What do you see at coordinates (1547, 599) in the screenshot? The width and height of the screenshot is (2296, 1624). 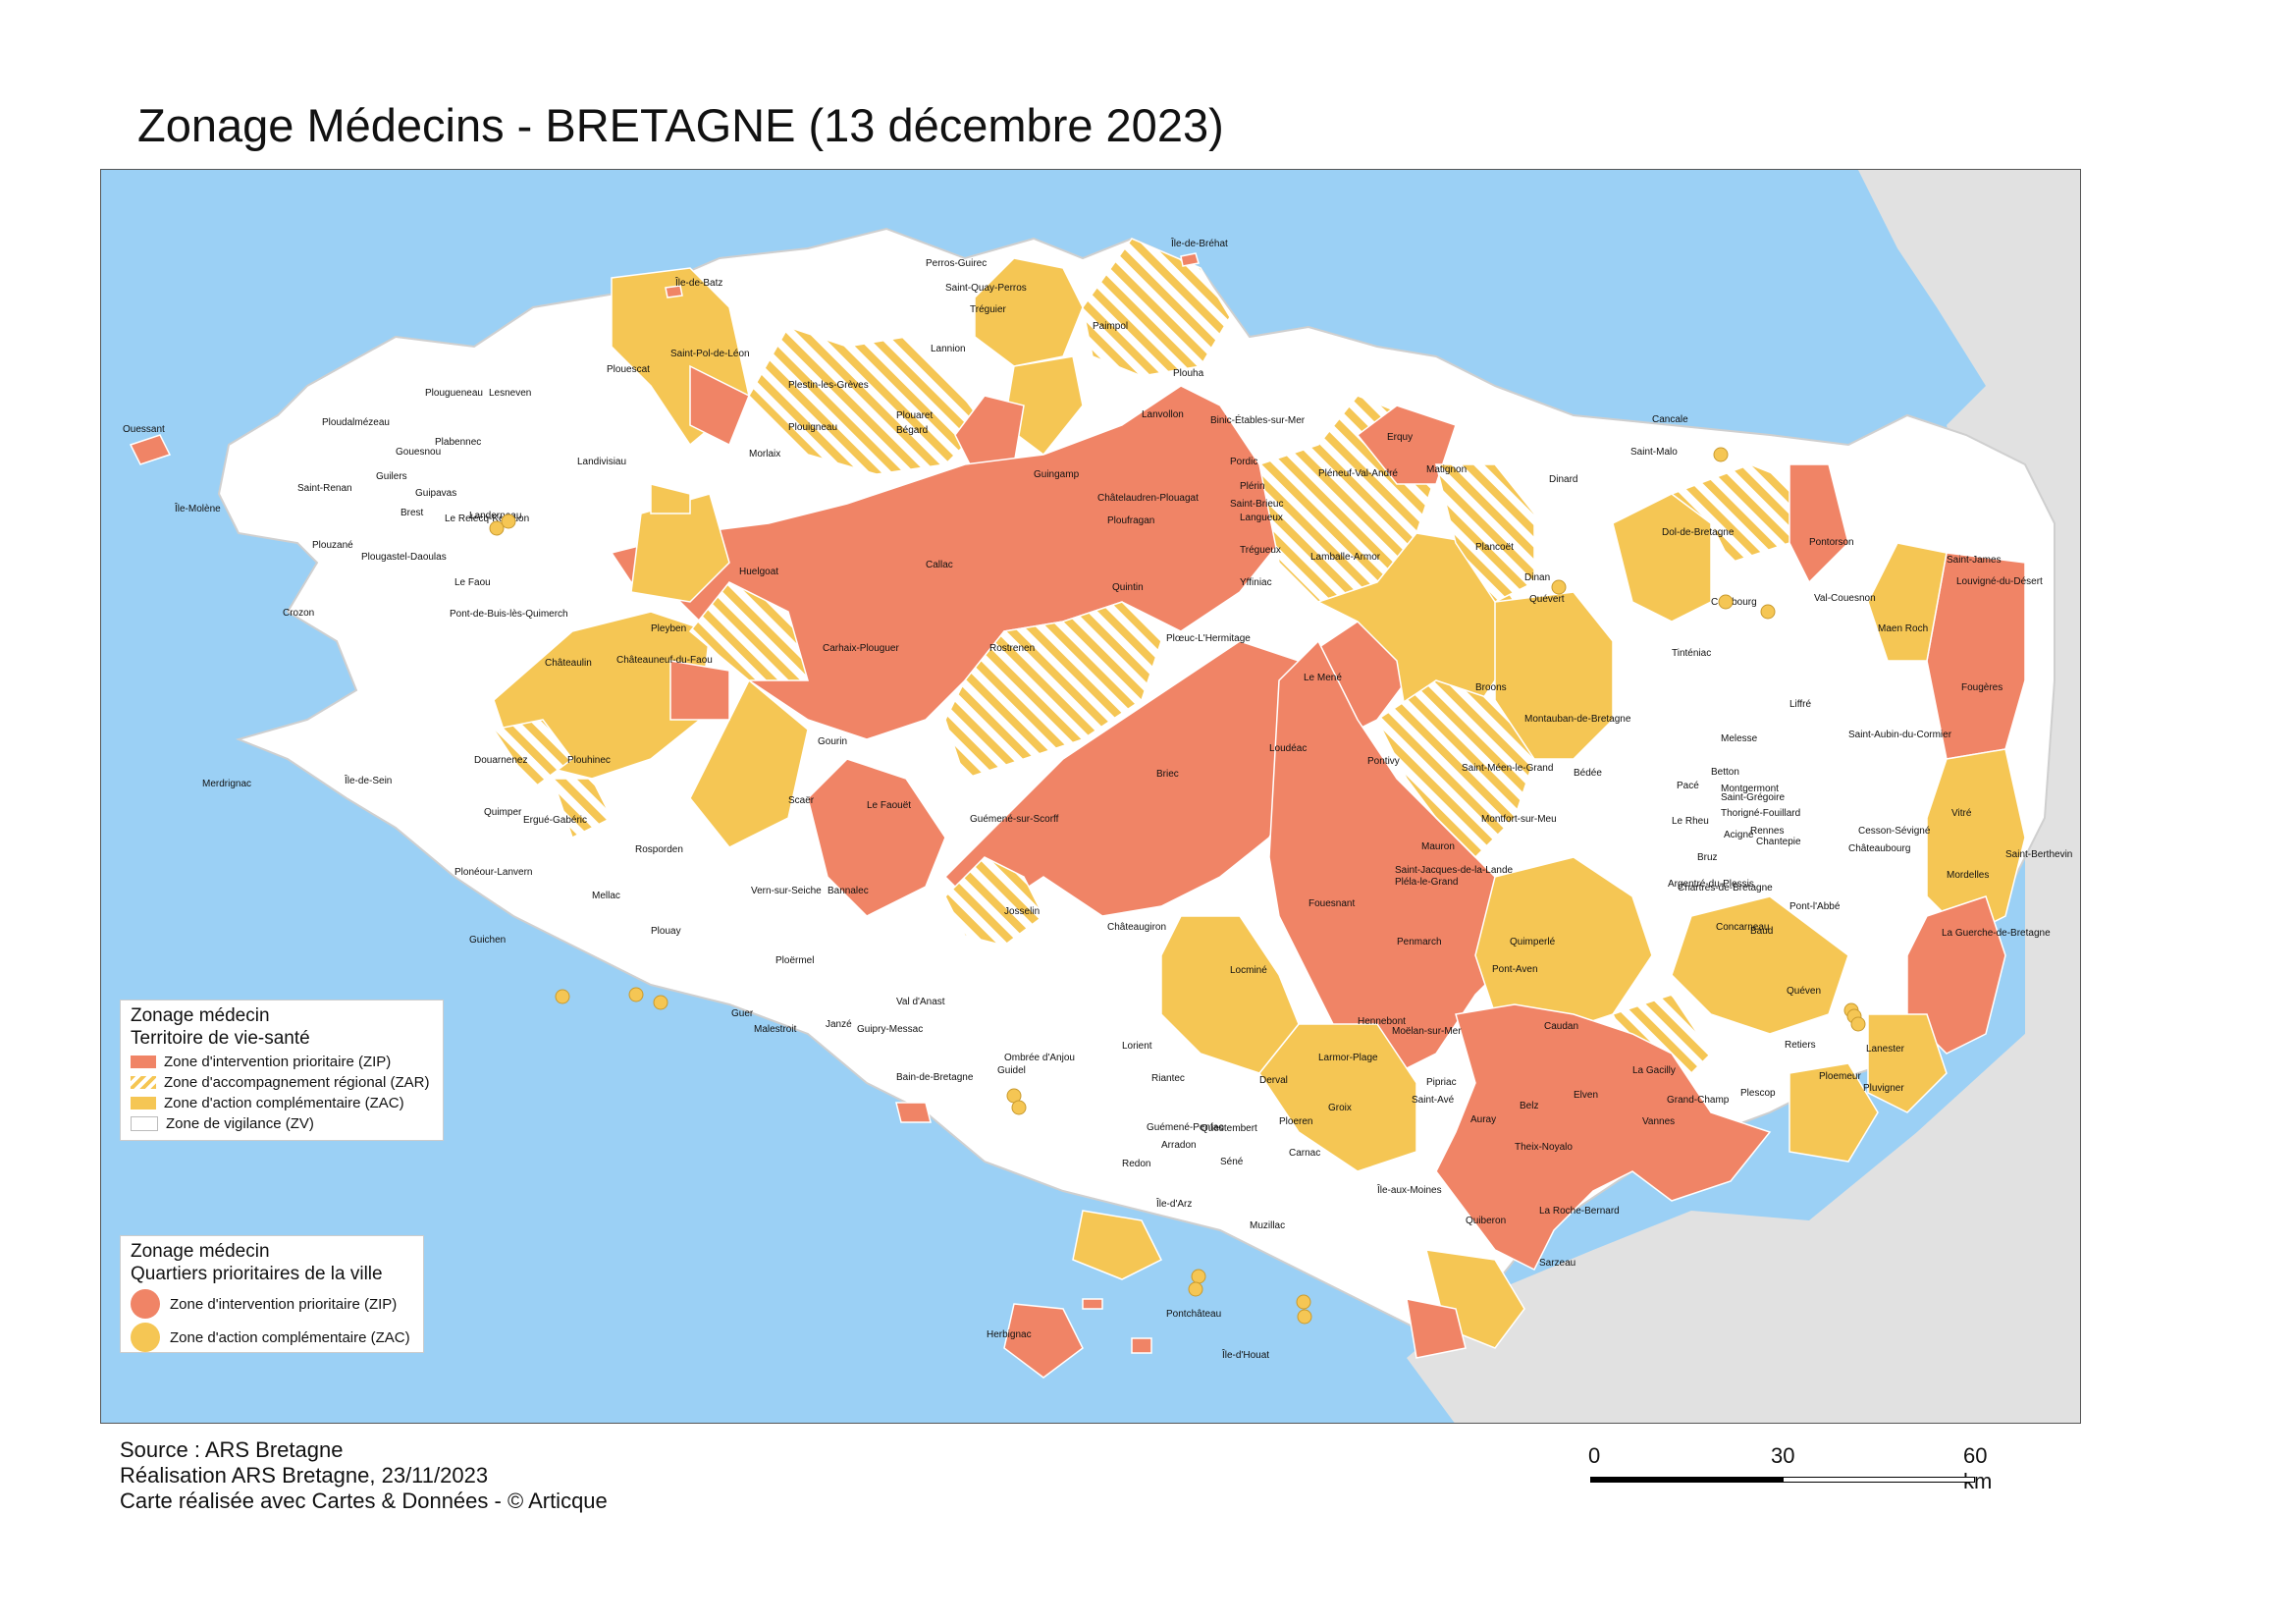 I see `place-label: Quévert` at bounding box center [1547, 599].